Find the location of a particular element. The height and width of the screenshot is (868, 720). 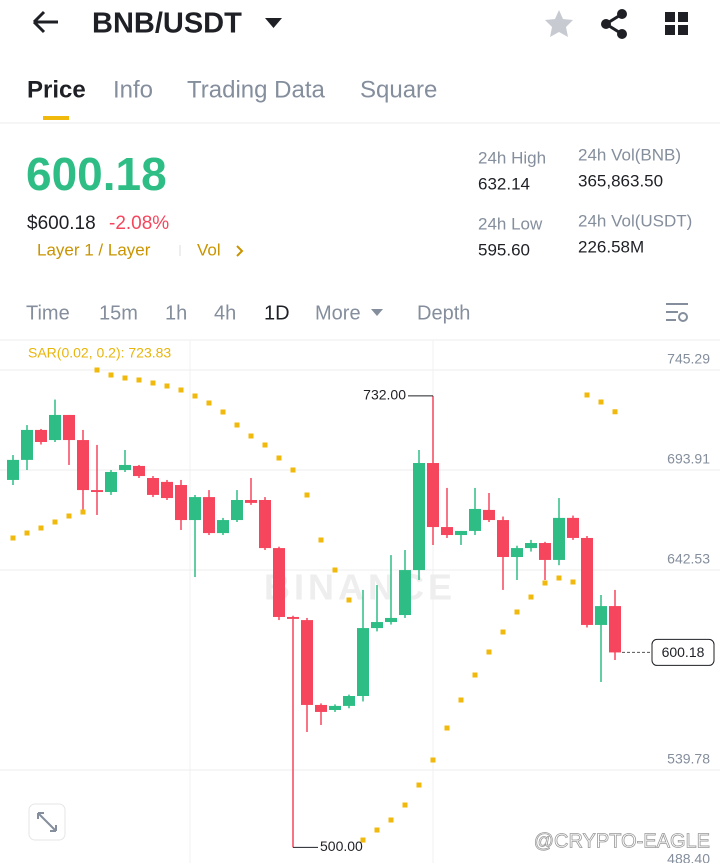

tab: Price is located at coordinates (56, 89).